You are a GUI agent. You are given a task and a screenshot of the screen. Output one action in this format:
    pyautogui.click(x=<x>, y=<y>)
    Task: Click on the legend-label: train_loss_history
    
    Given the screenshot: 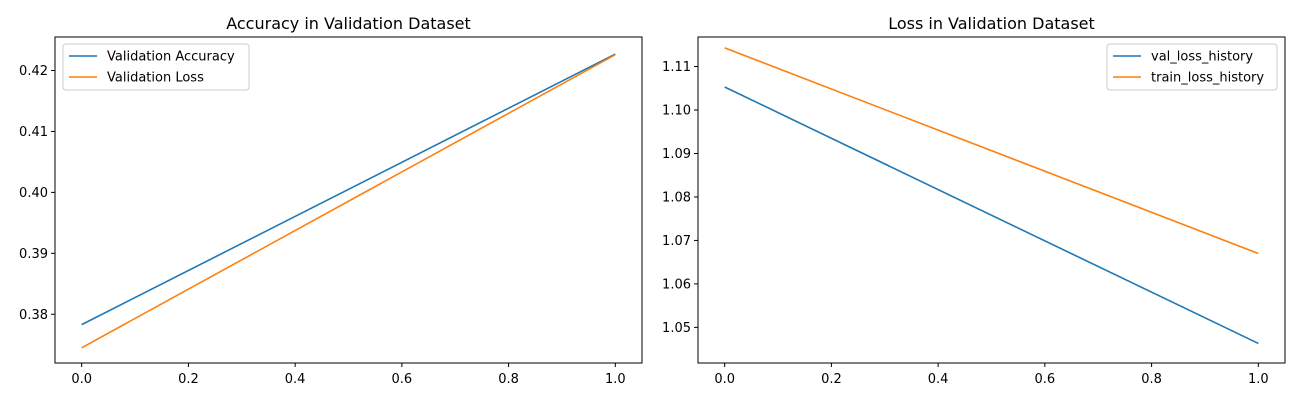 What is the action you would take?
    pyautogui.click(x=1207, y=78)
    